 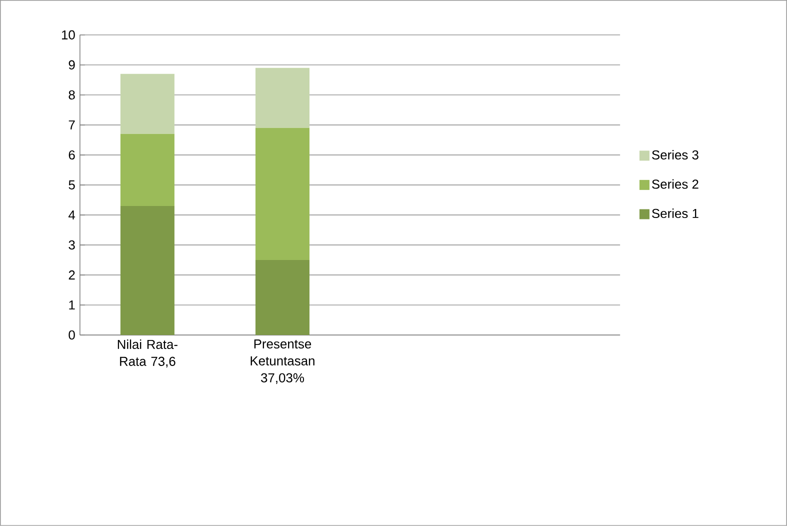 What do you see at coordinates (71, 125) in the screenshot?
I see `y-tick-label: 7` at bounding box center [71, 125].